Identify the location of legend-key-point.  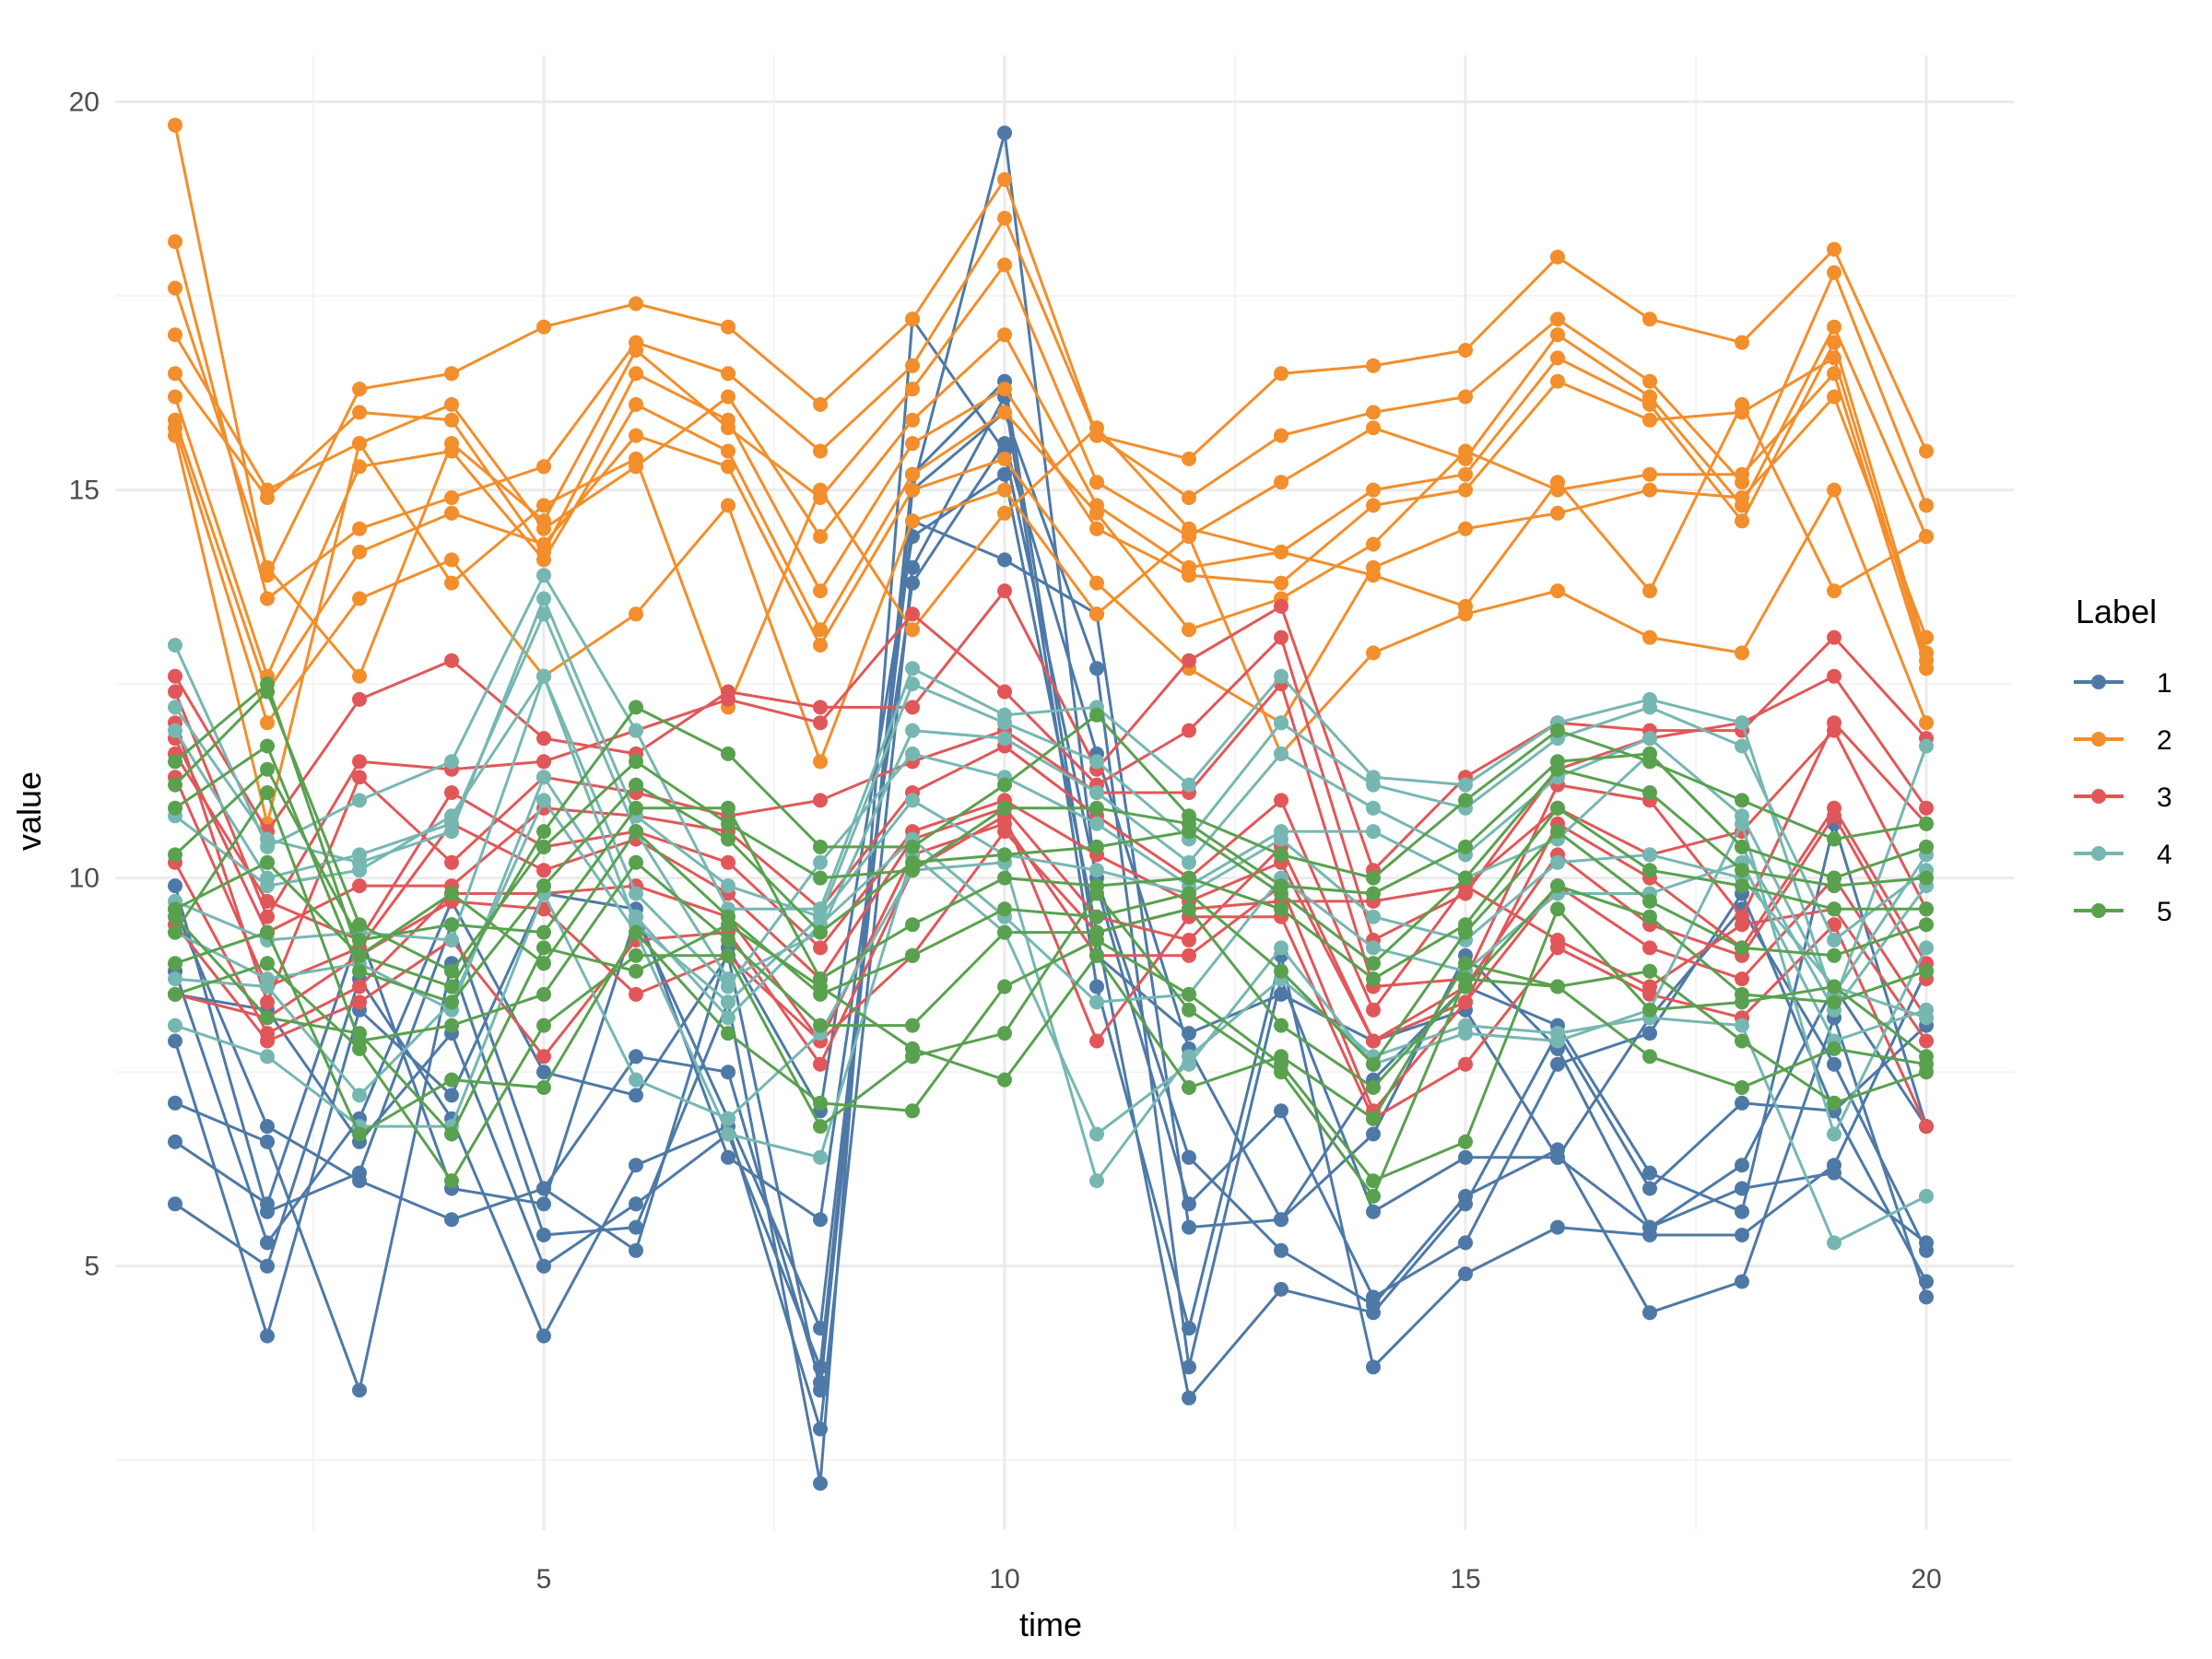
(2098, 910).